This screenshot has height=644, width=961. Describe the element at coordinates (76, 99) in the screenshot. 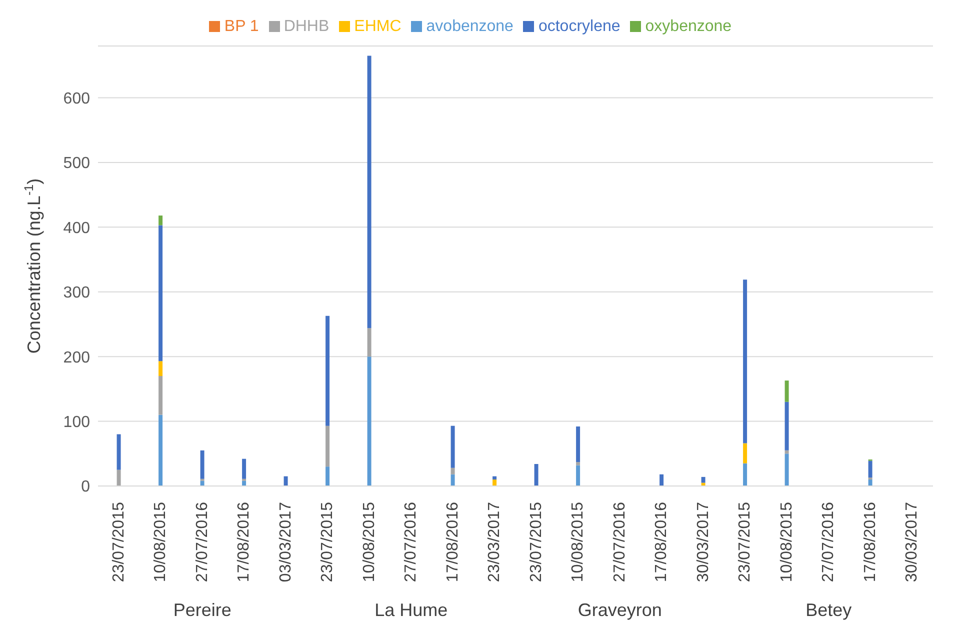

I see `y-tick-label: 600` at that location.